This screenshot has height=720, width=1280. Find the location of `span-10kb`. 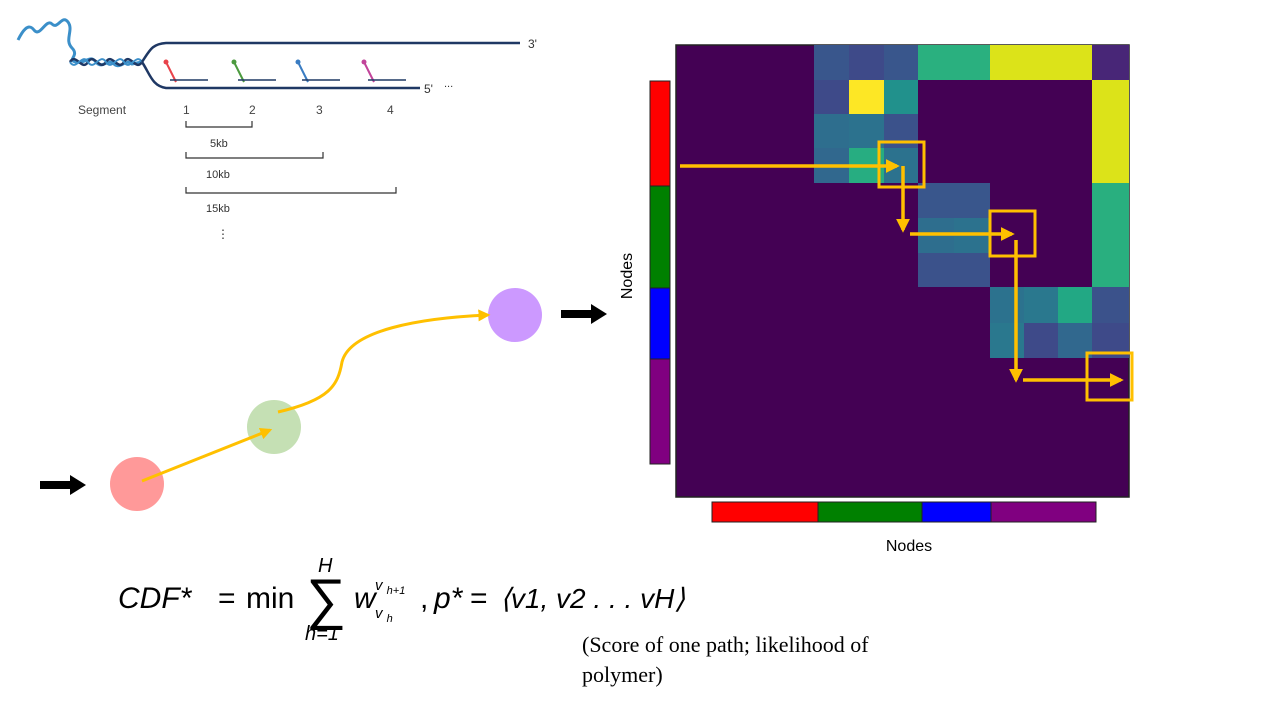

span-10kb is located at coordinates (254, 155).